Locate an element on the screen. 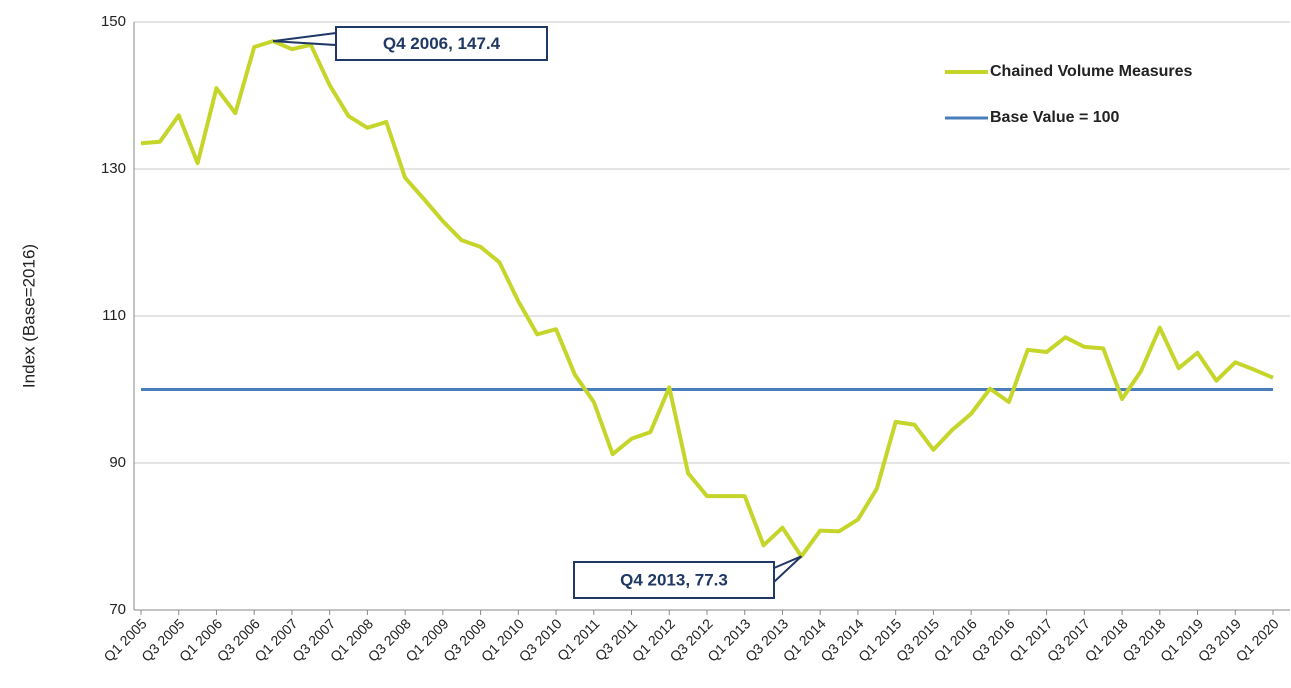 This screenshot has width=1291, height=688. callout-label: Q4 2006, 147.4 is located at coordinates (442, 43).